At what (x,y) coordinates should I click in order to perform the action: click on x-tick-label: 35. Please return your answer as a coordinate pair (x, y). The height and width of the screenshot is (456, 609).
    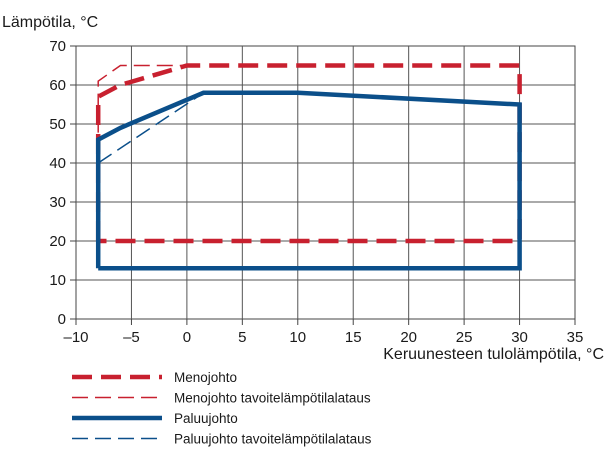
    Looking at the image, I should click on (575, 337).